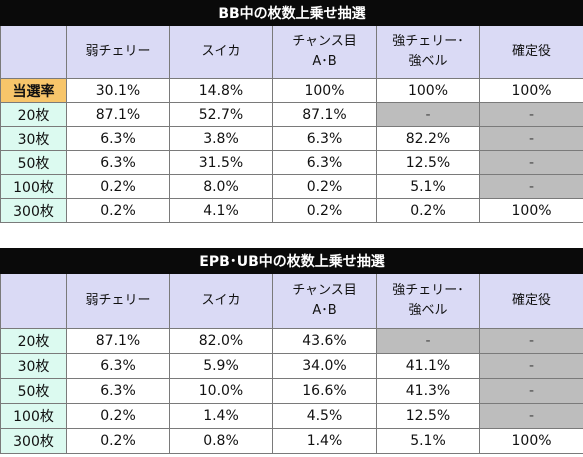 The image size is (583, 457). I want to click on data-cell: 8.0%, so click(221, 186).